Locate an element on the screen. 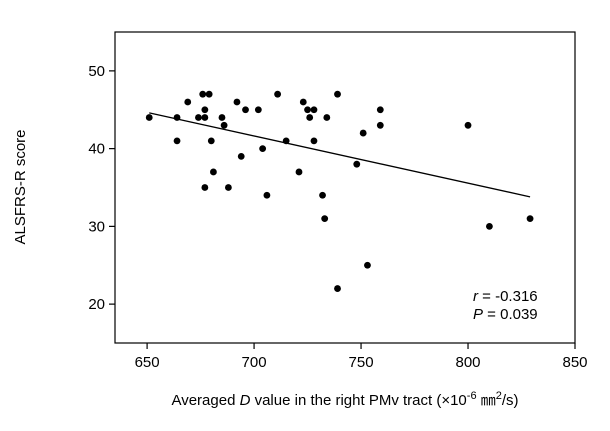 This screenshot has width=610, height=431. x-tick-label: 700 is located at coordinates (254, 362).